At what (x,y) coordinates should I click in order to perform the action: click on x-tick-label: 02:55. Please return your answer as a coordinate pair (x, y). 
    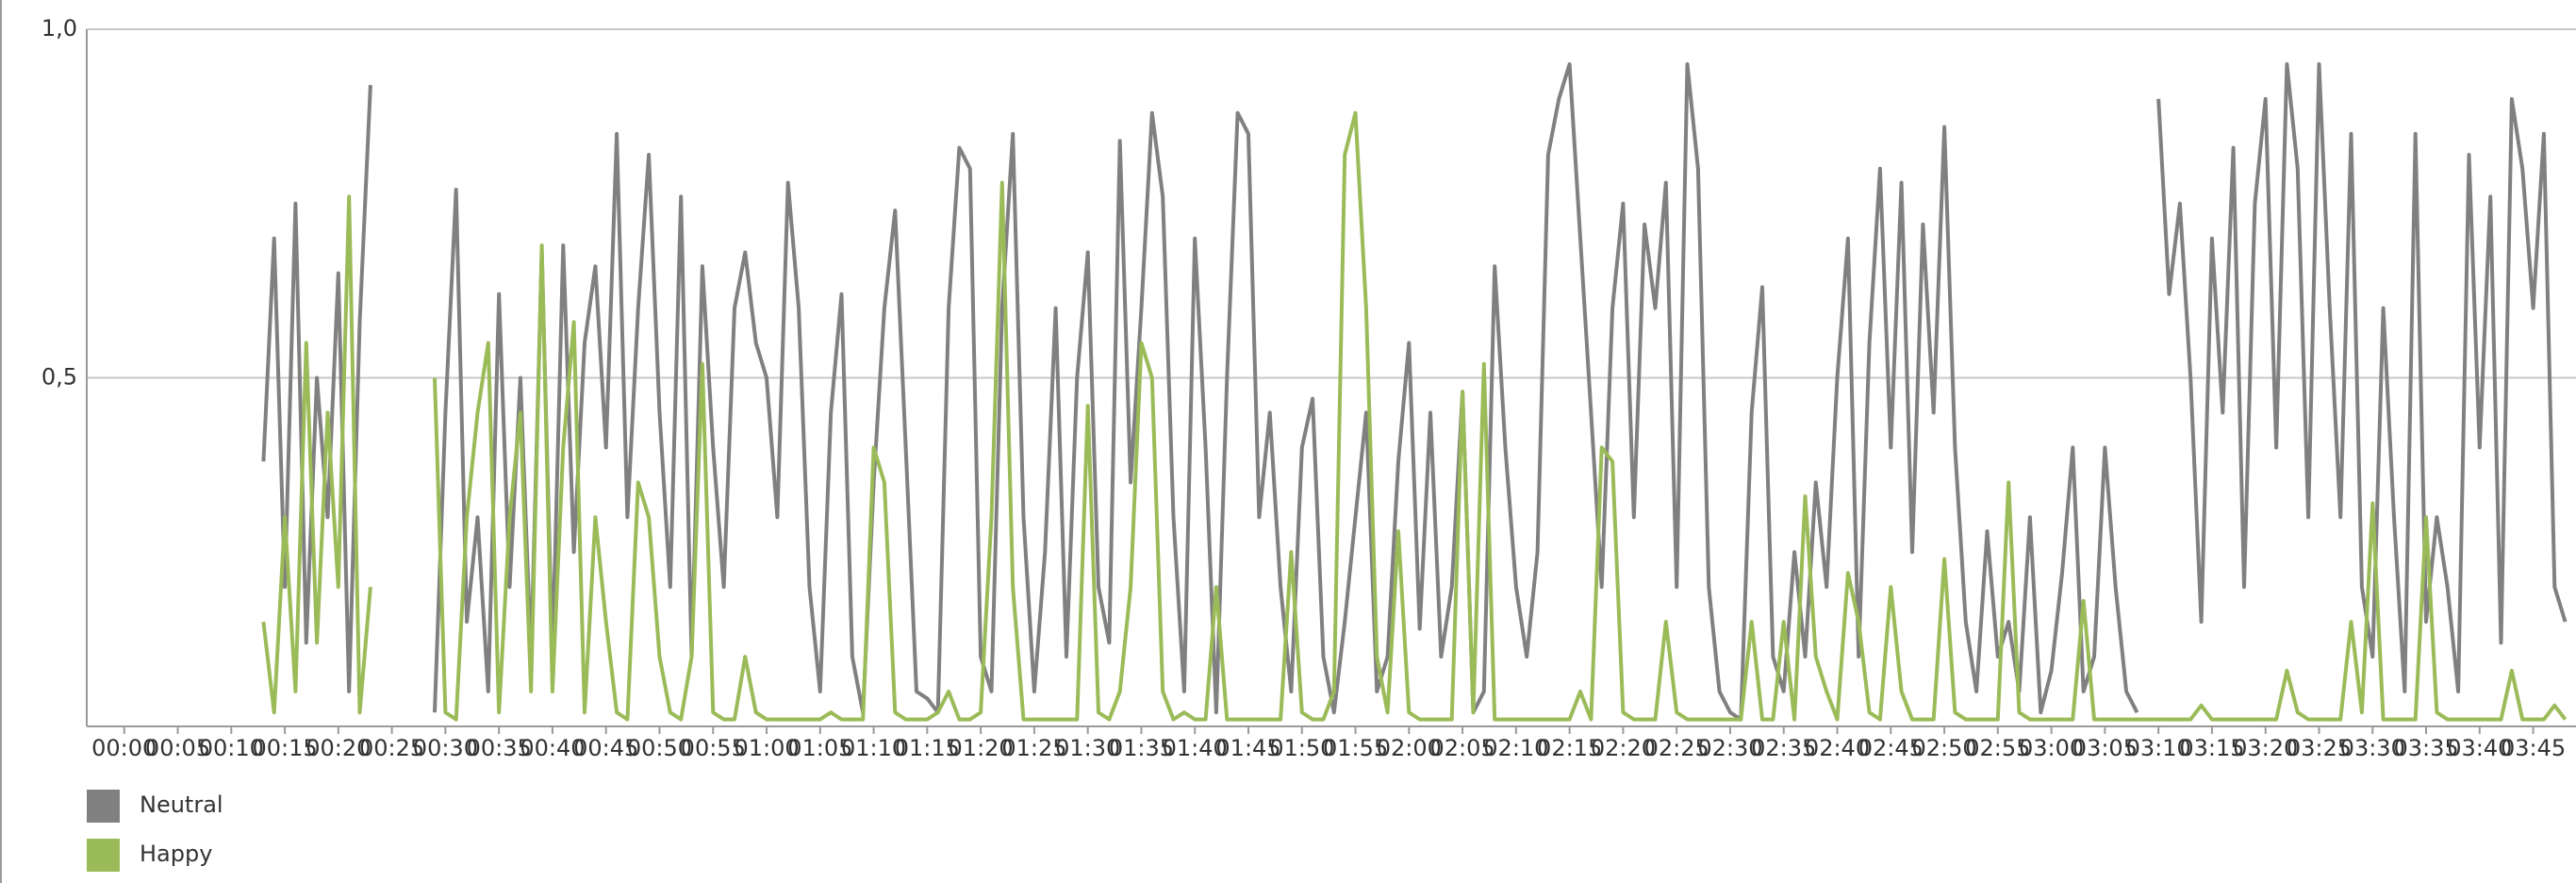
    Looking at the image, I should click on (1997, 748).